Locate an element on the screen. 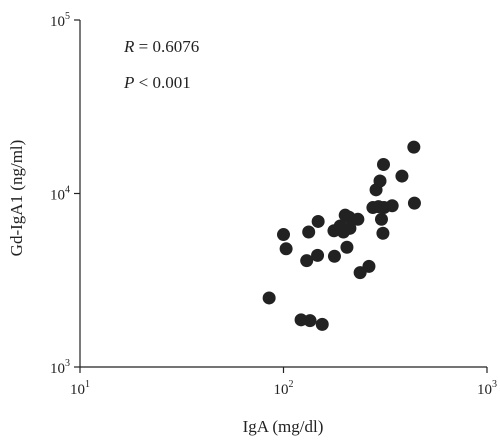  x-axis-title: IgA (mg/dl) is located at coordinates (283, 426).